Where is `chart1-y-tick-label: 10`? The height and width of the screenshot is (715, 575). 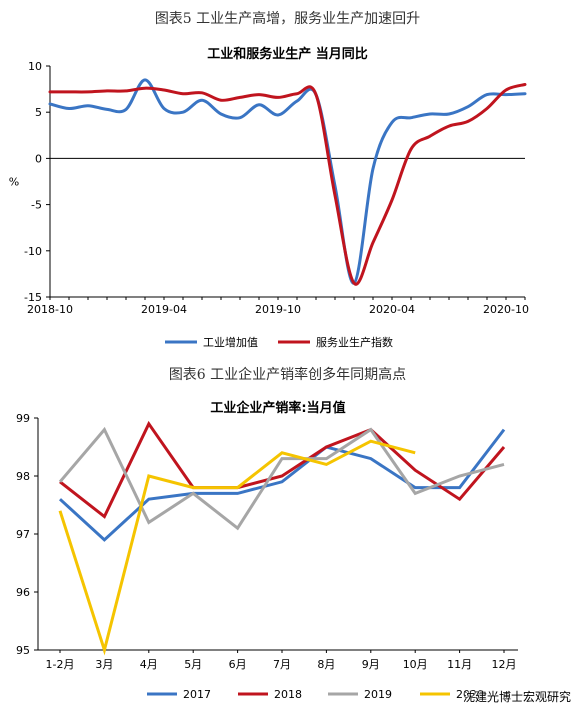
chart1-y-tick-label: 10 is located at coordinates (35, 66).